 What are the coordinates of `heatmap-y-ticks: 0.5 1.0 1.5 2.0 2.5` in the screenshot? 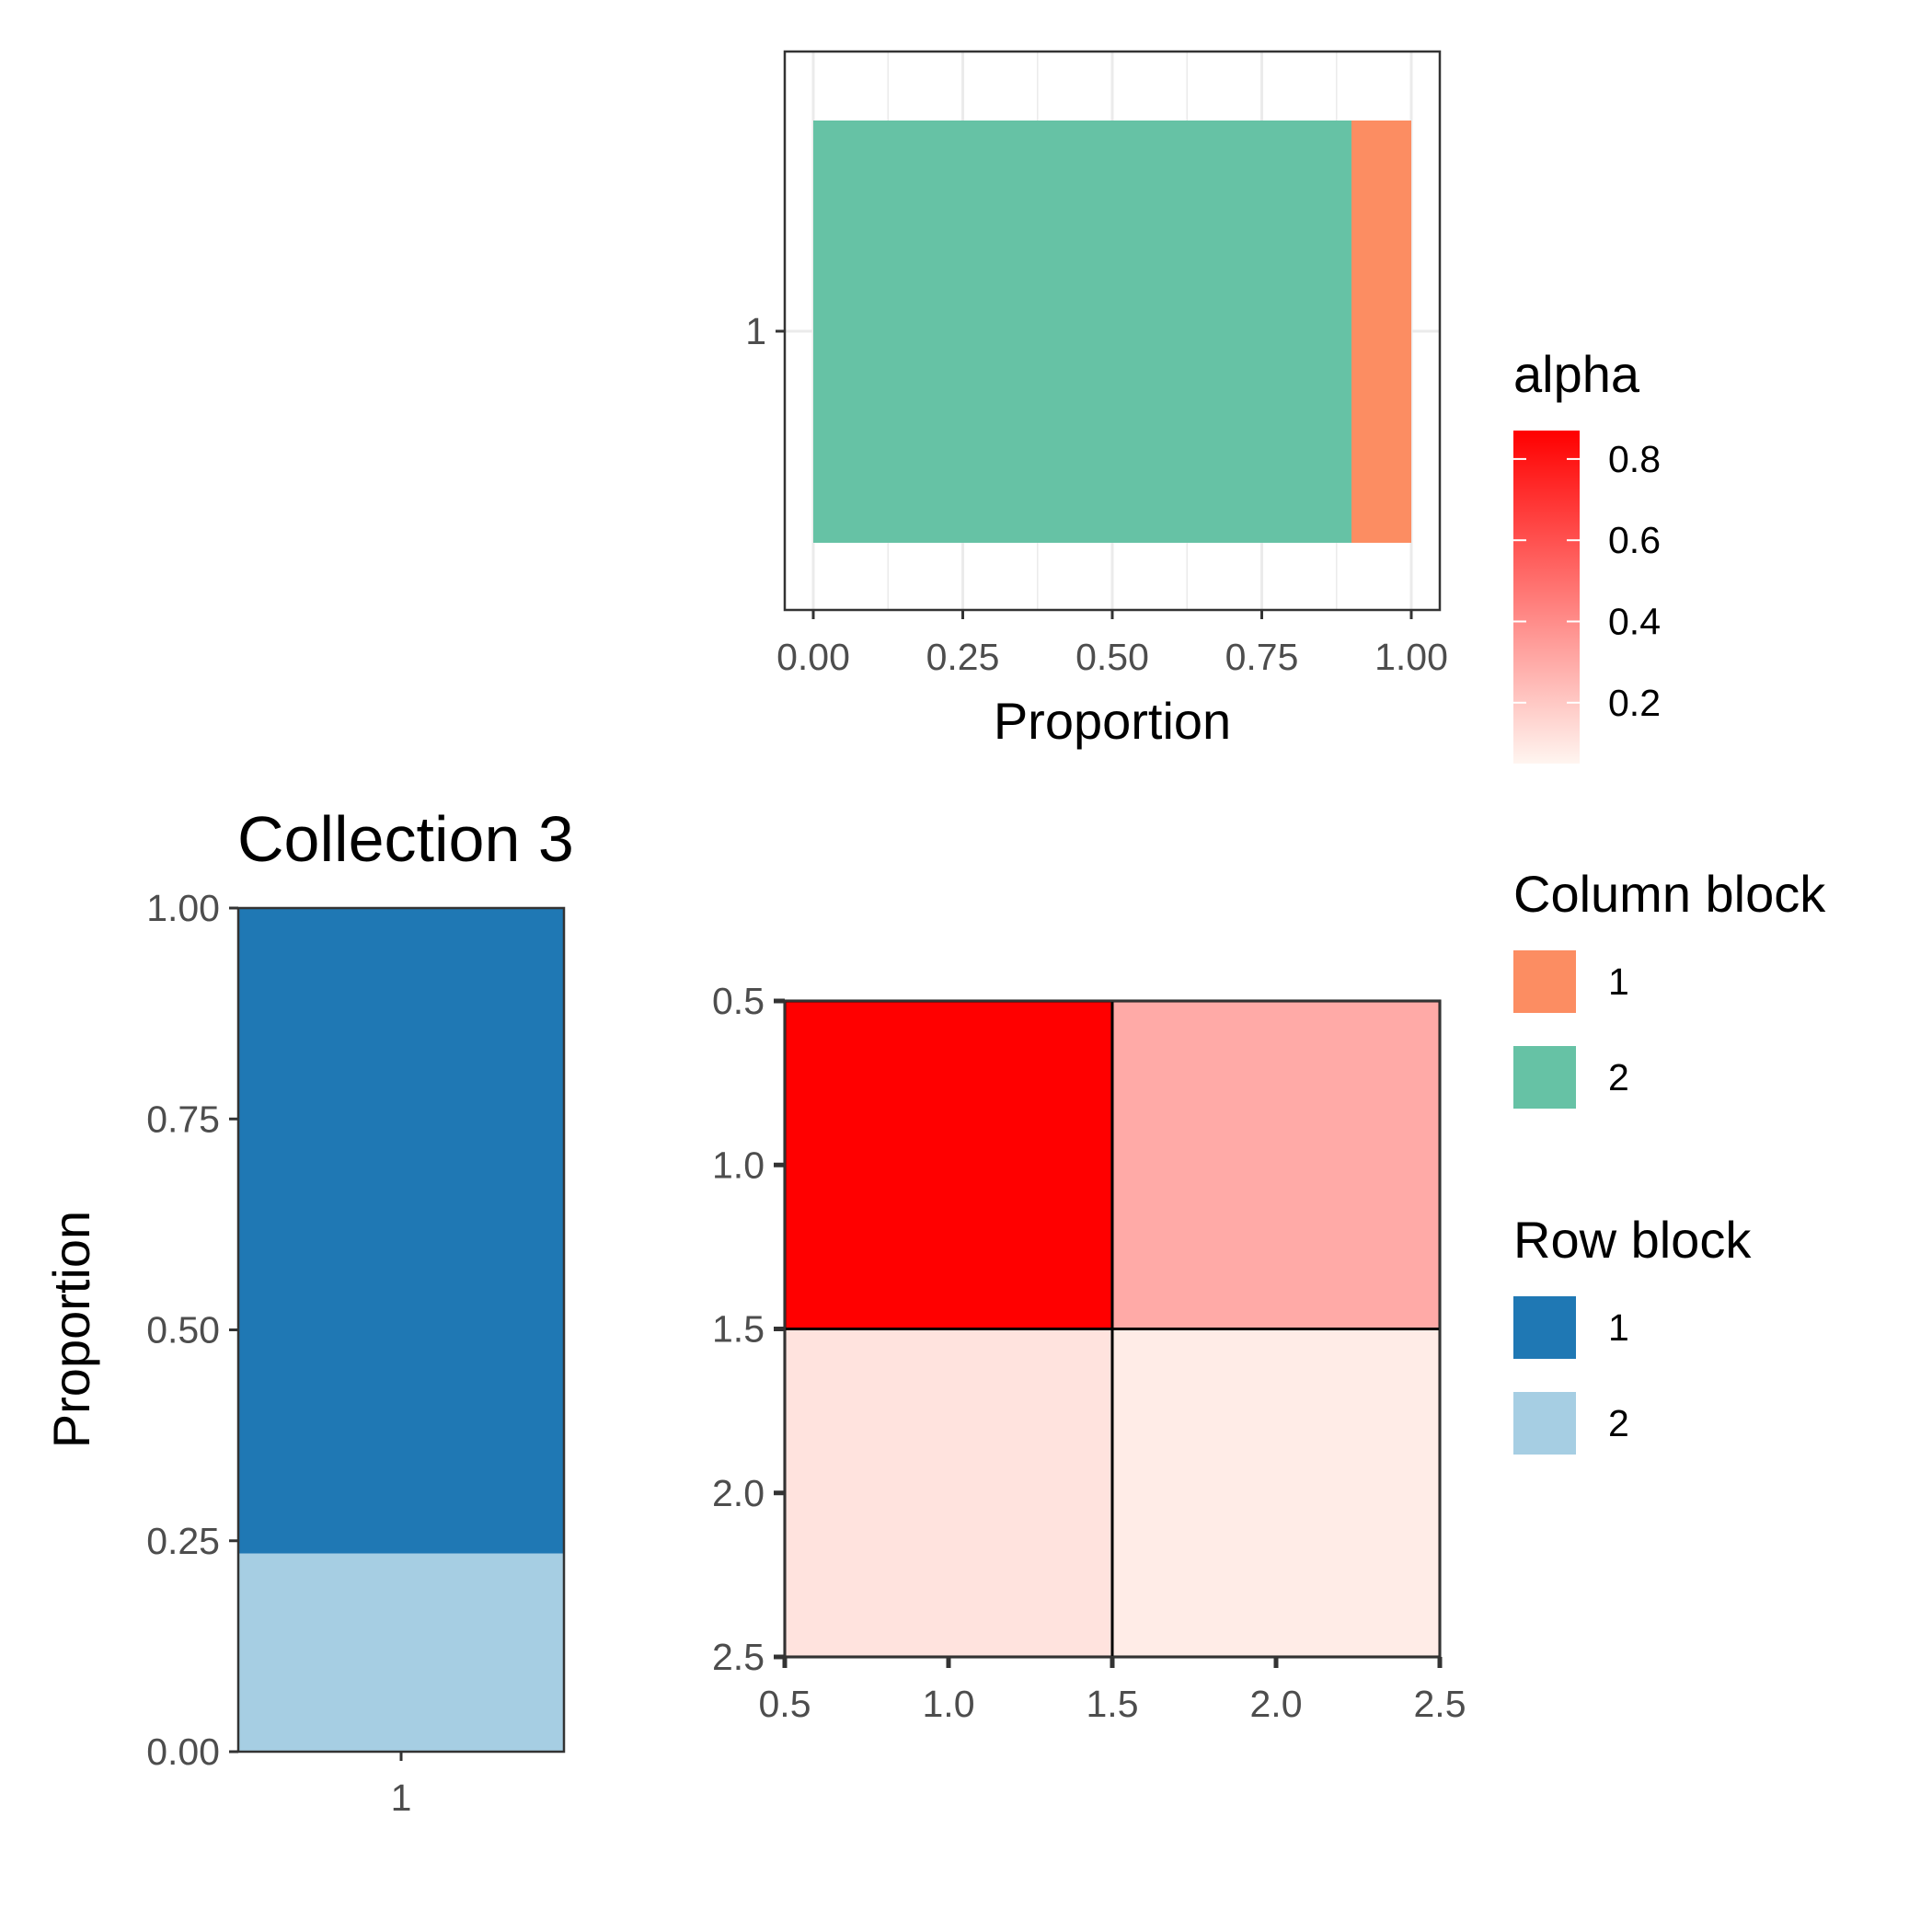 It's located at (748, 1329).